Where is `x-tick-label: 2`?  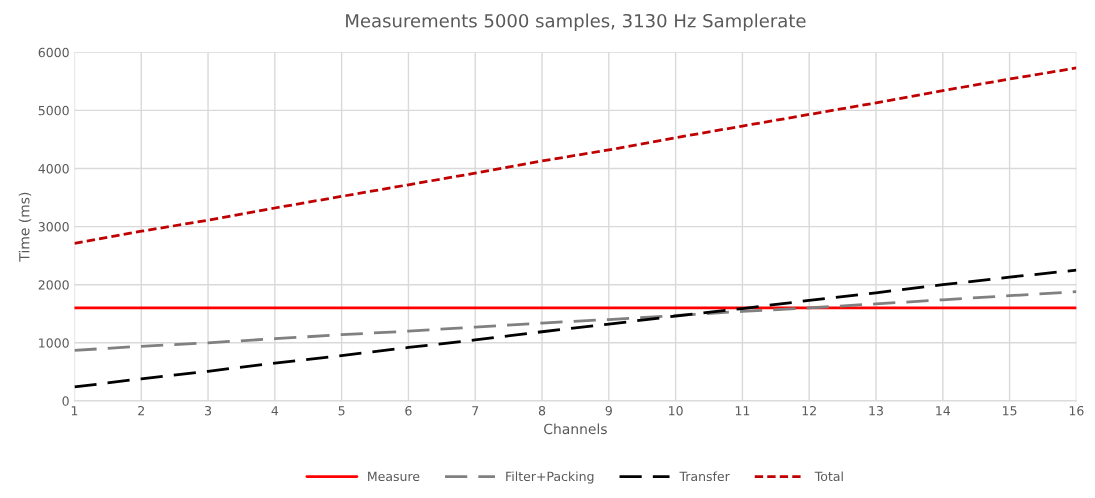 x-tick-label: 2 is located at coordinates (141, 410).